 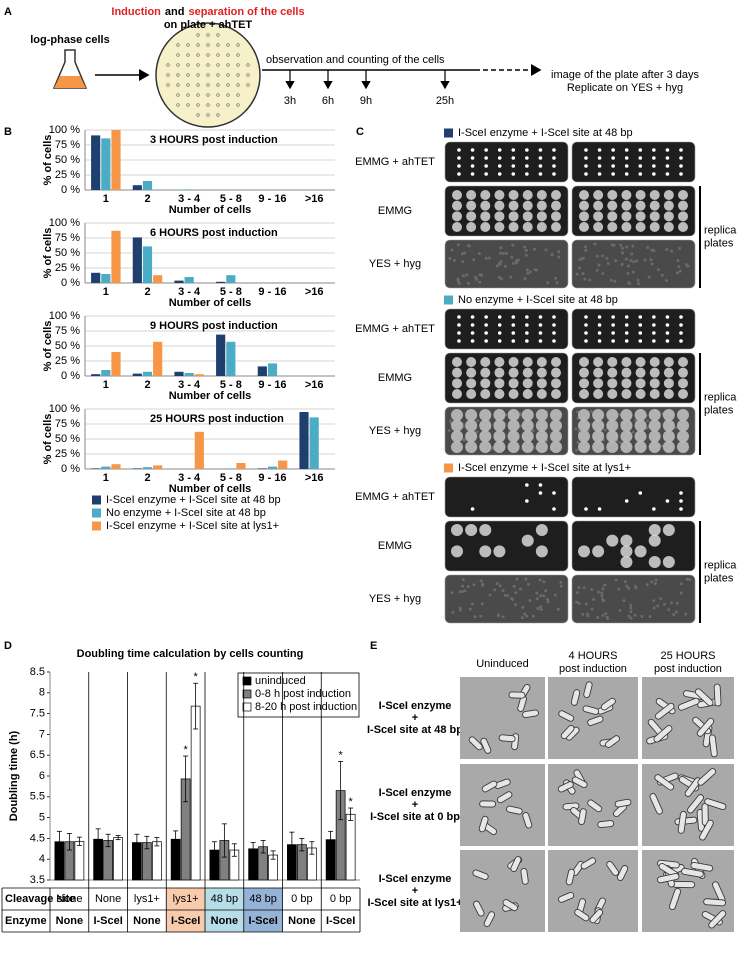 What do you see at coordinates (8, 646) in the screenshot?
I see `panel-label: D` at bounding box center [8, 646].